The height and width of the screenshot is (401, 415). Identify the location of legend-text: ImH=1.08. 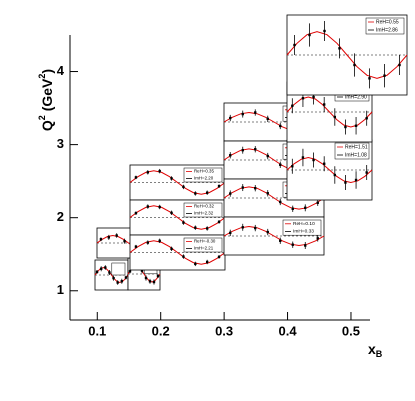
(356, 155).